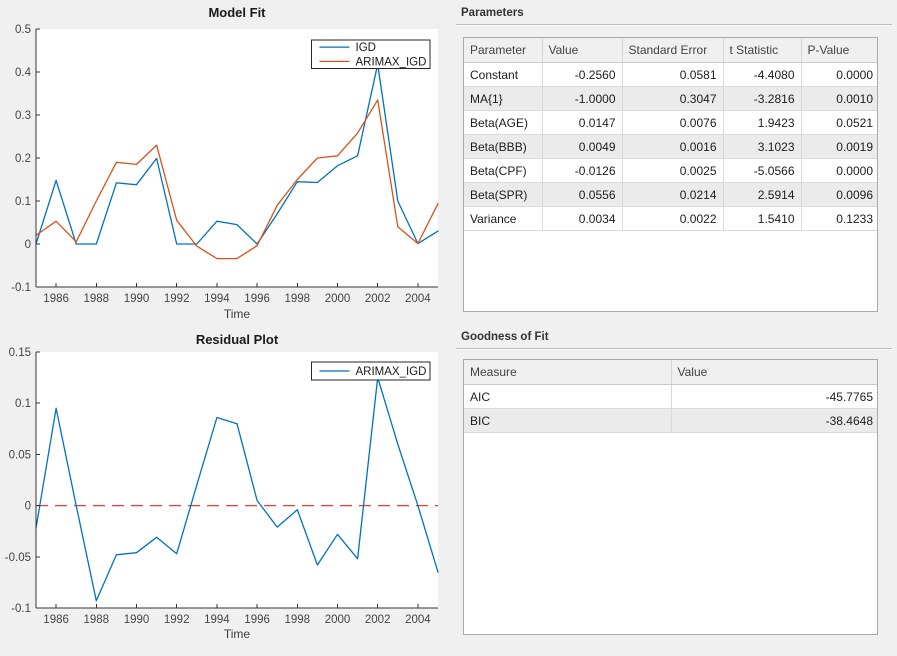 This screenshot has height=656, width=897. I want to click on table-cell: 2.5914, so click(762, 194).